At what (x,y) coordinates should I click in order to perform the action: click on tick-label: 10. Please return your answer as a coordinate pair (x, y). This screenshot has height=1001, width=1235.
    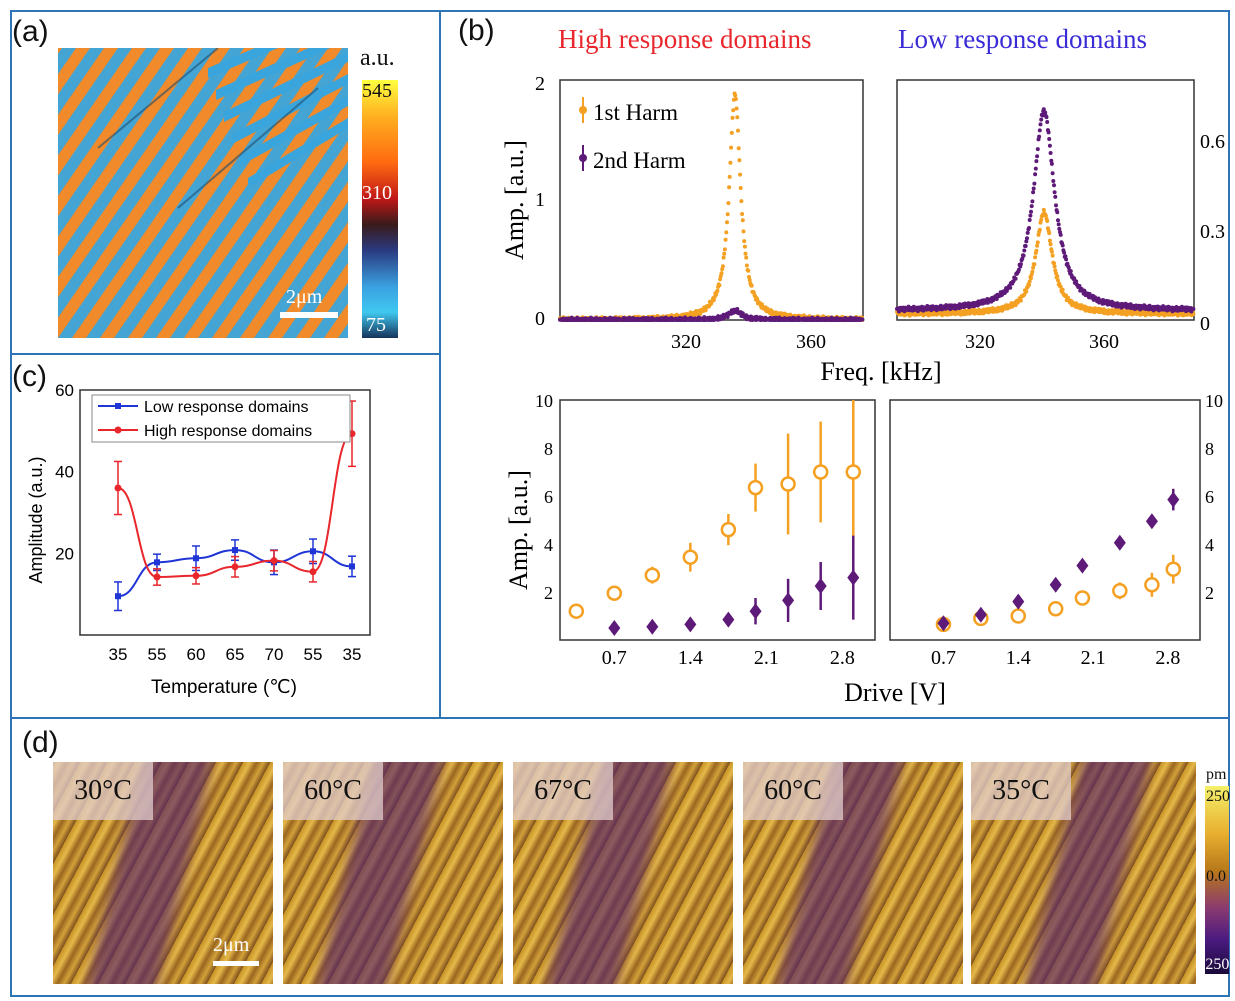
    Looking at the image, I should click on (544, 401).